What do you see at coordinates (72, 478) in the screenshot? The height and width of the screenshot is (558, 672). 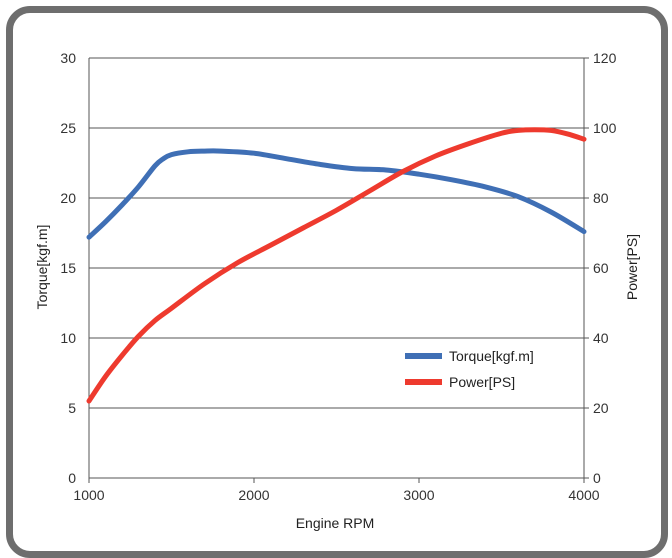 I see `y-left-tick-label: 0` at bounding box center [72, 478].